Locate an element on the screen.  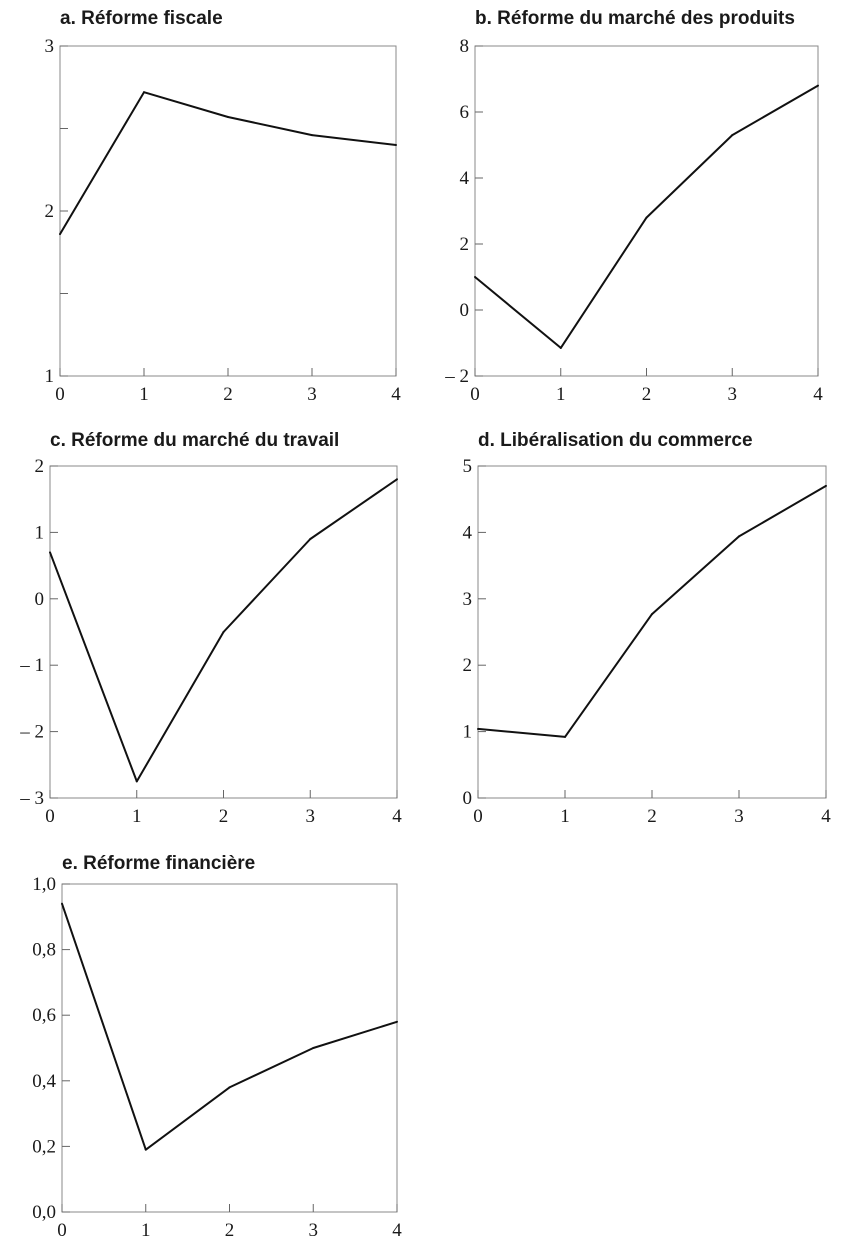
panel-trade: d. Libéralisation du commerce 0 1 2 3 4 5 0 1 2 3 4 is located at coordinates (647, 628).